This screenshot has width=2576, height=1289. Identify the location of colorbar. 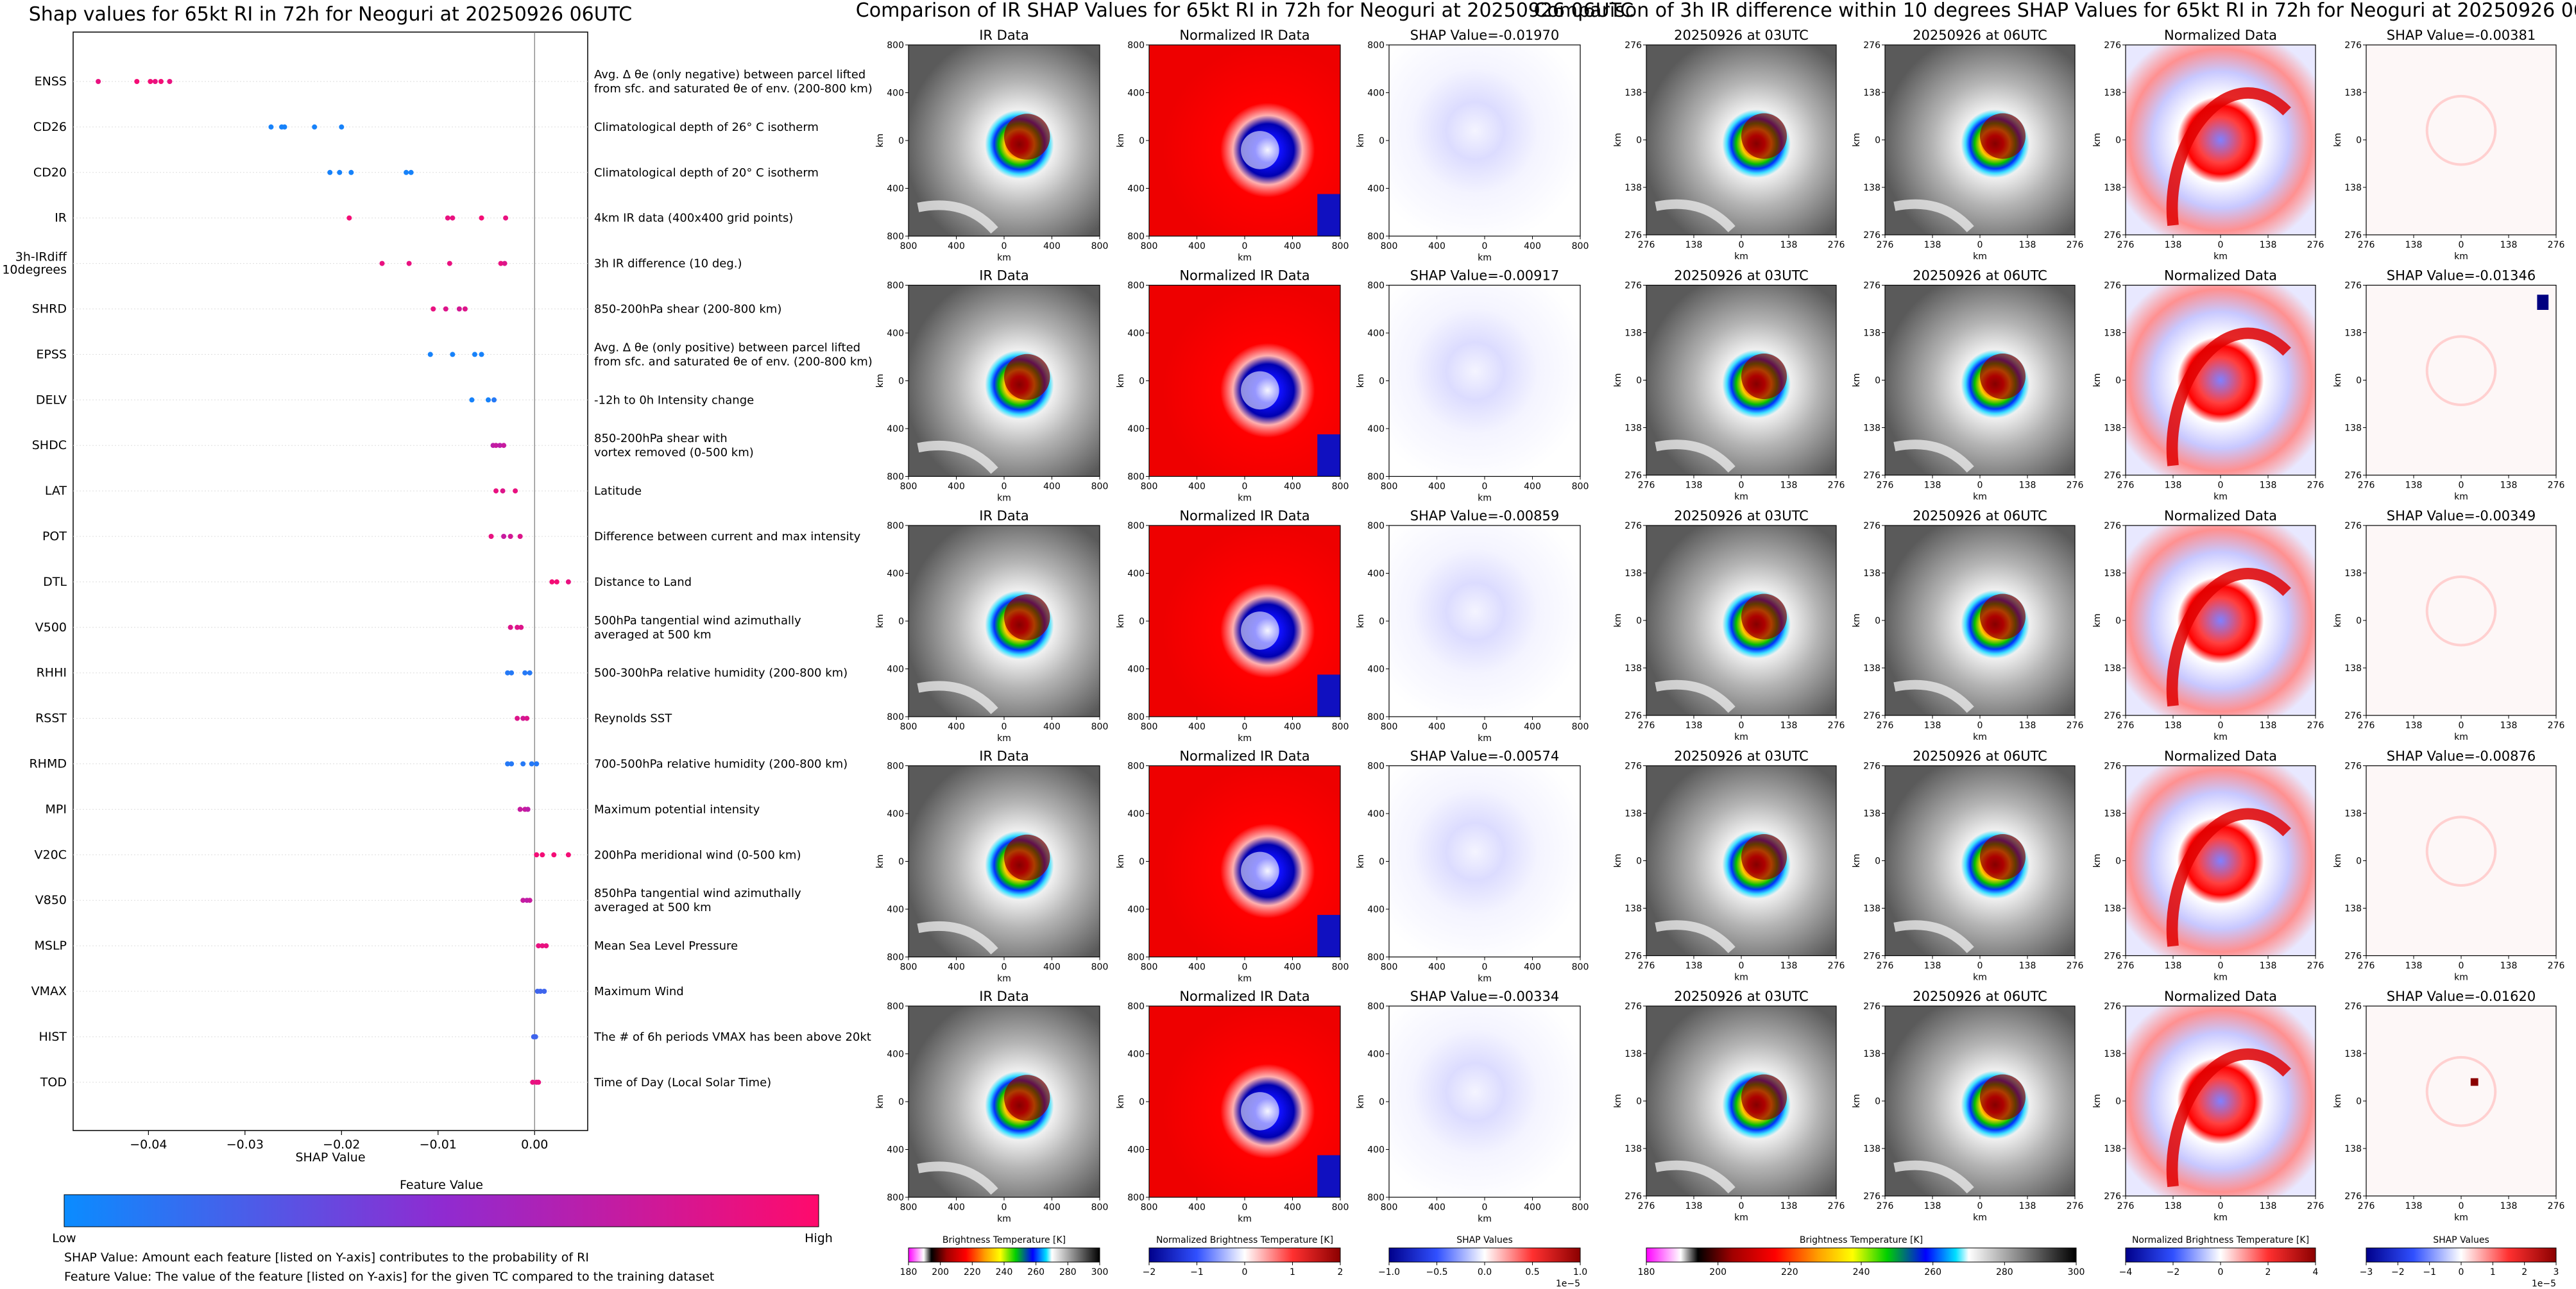
(2220, 1255).